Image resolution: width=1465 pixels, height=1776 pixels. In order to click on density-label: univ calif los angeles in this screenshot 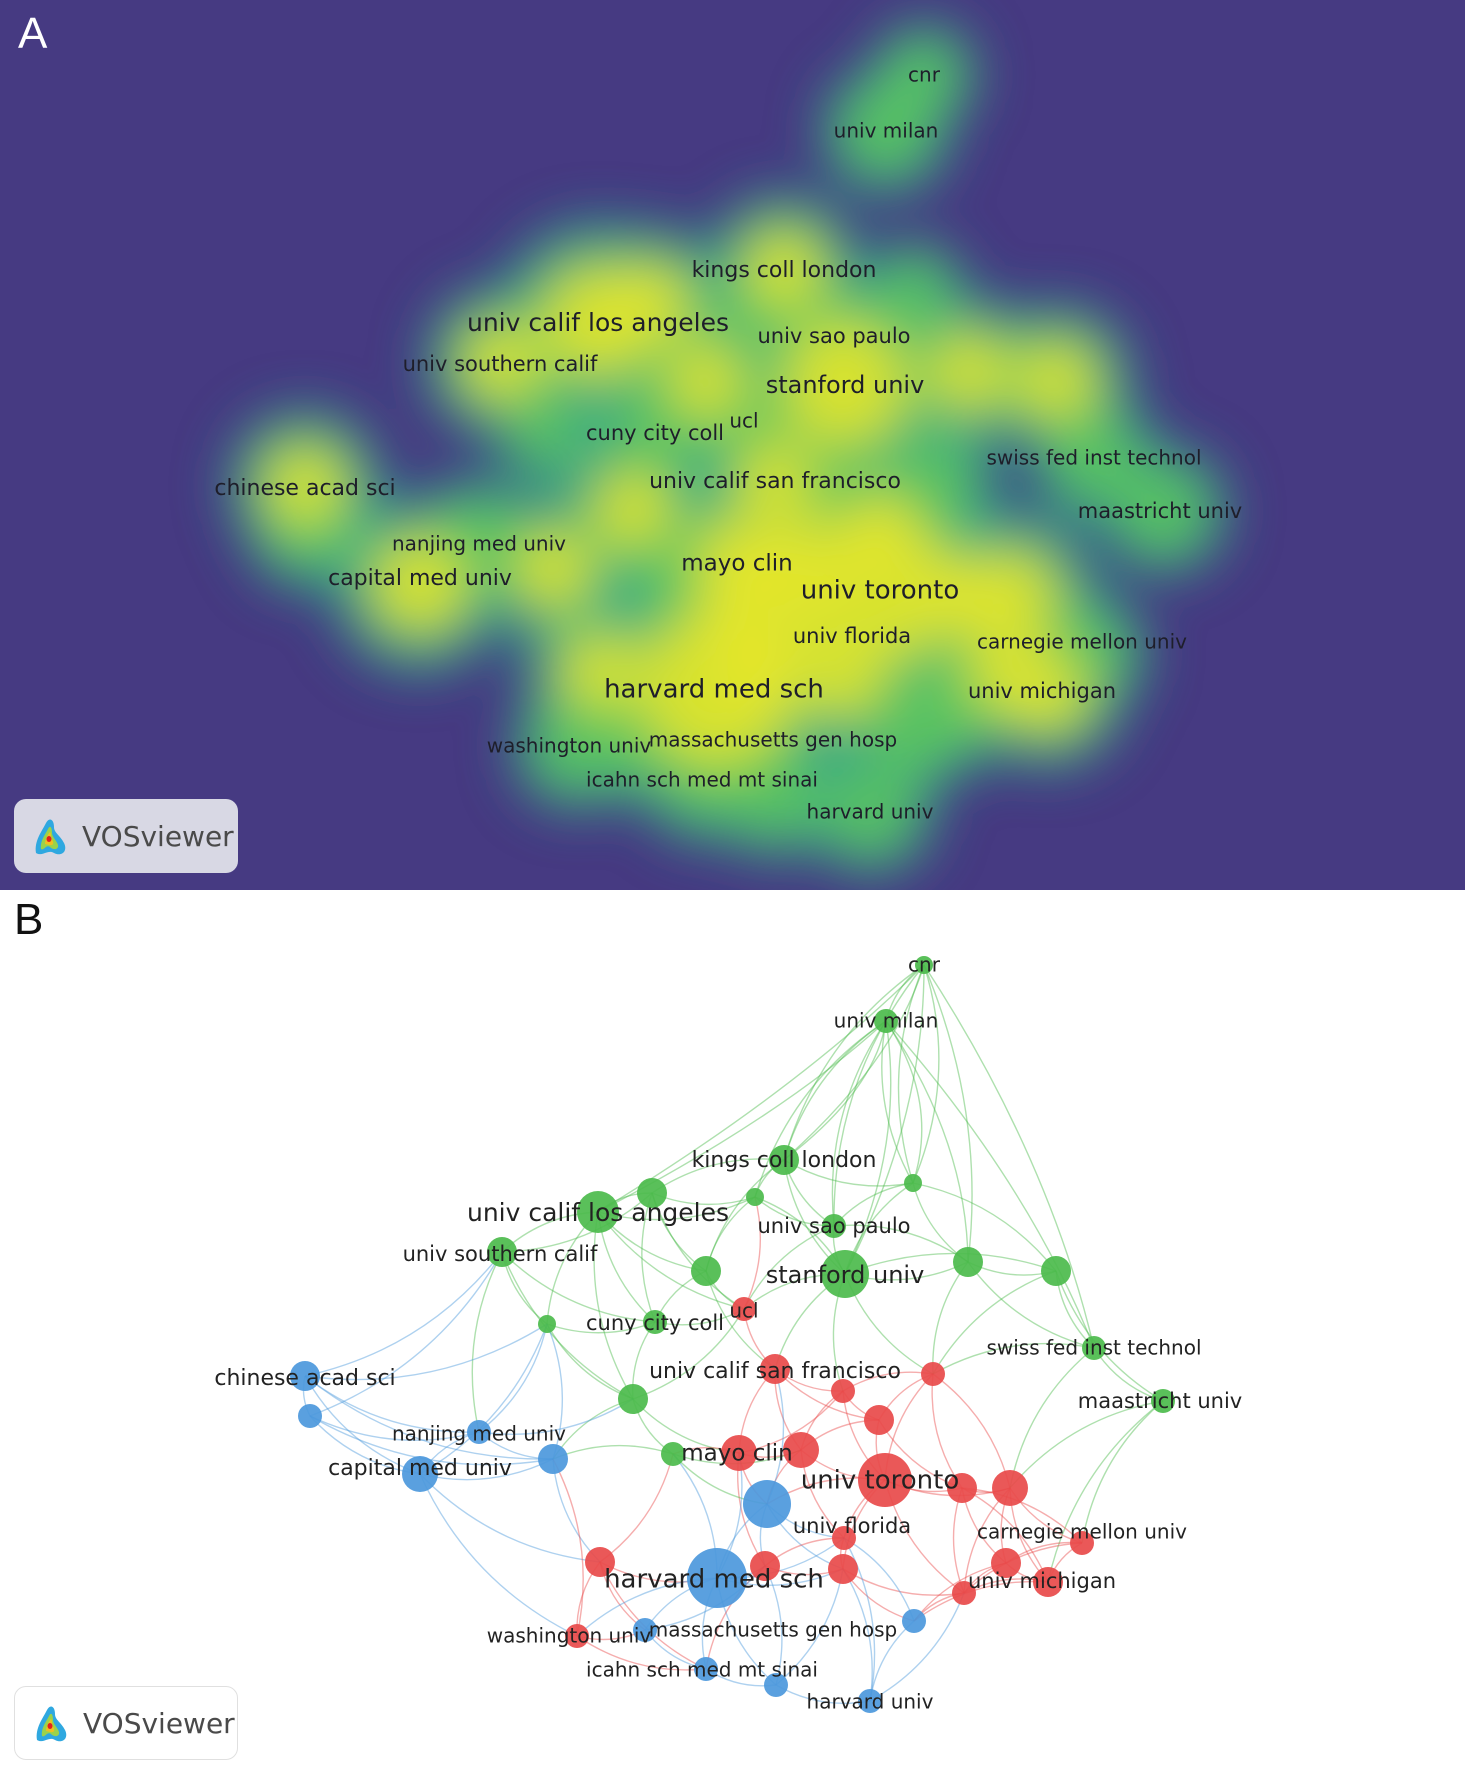, I will do `click(598, 322)`.